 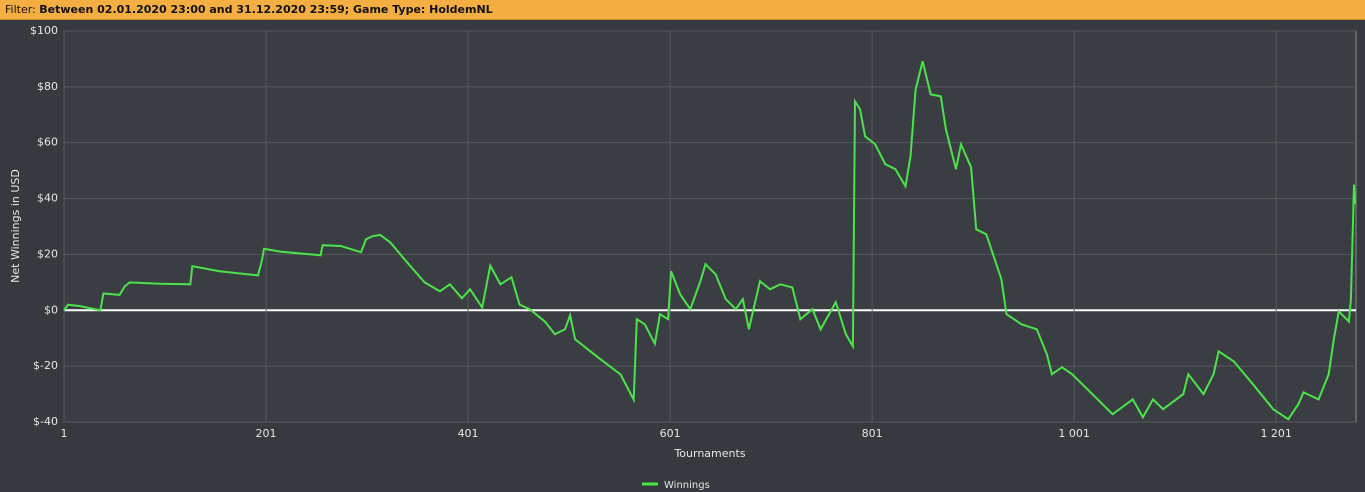 I want to click on filter-label: Filter:, so click(x=20, y=9).